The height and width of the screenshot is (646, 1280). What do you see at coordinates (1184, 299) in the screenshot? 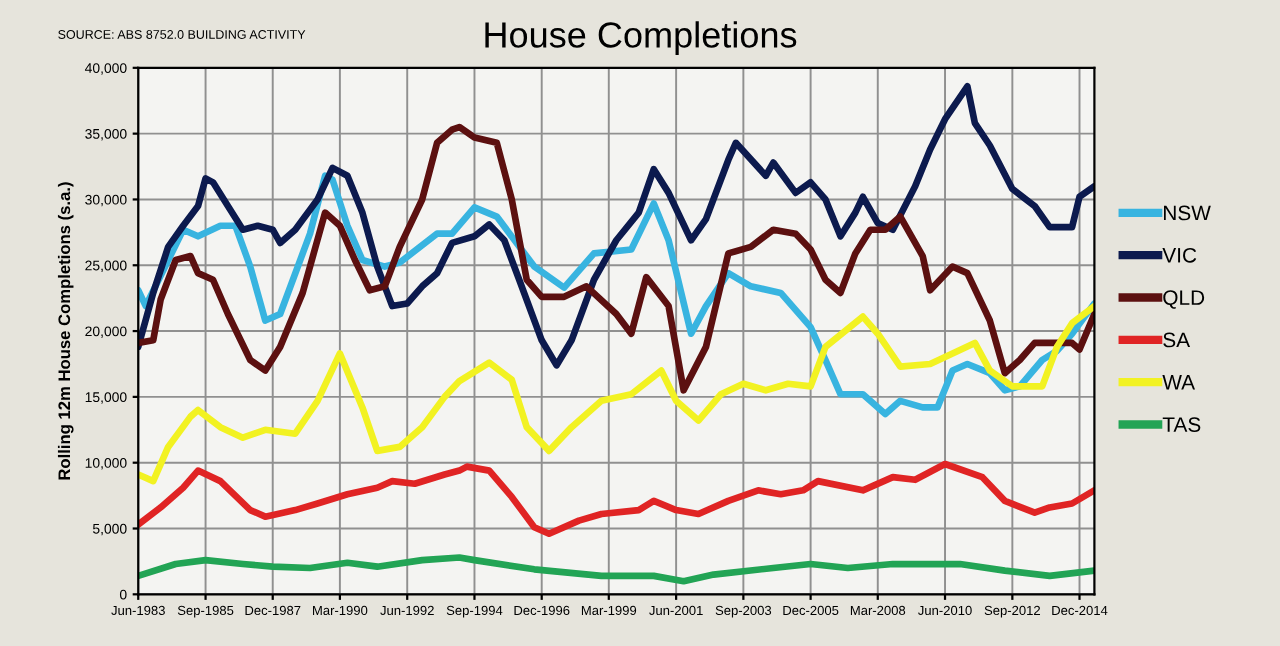
I see `legend-label: QLD` at bounding box center [1184, 299].